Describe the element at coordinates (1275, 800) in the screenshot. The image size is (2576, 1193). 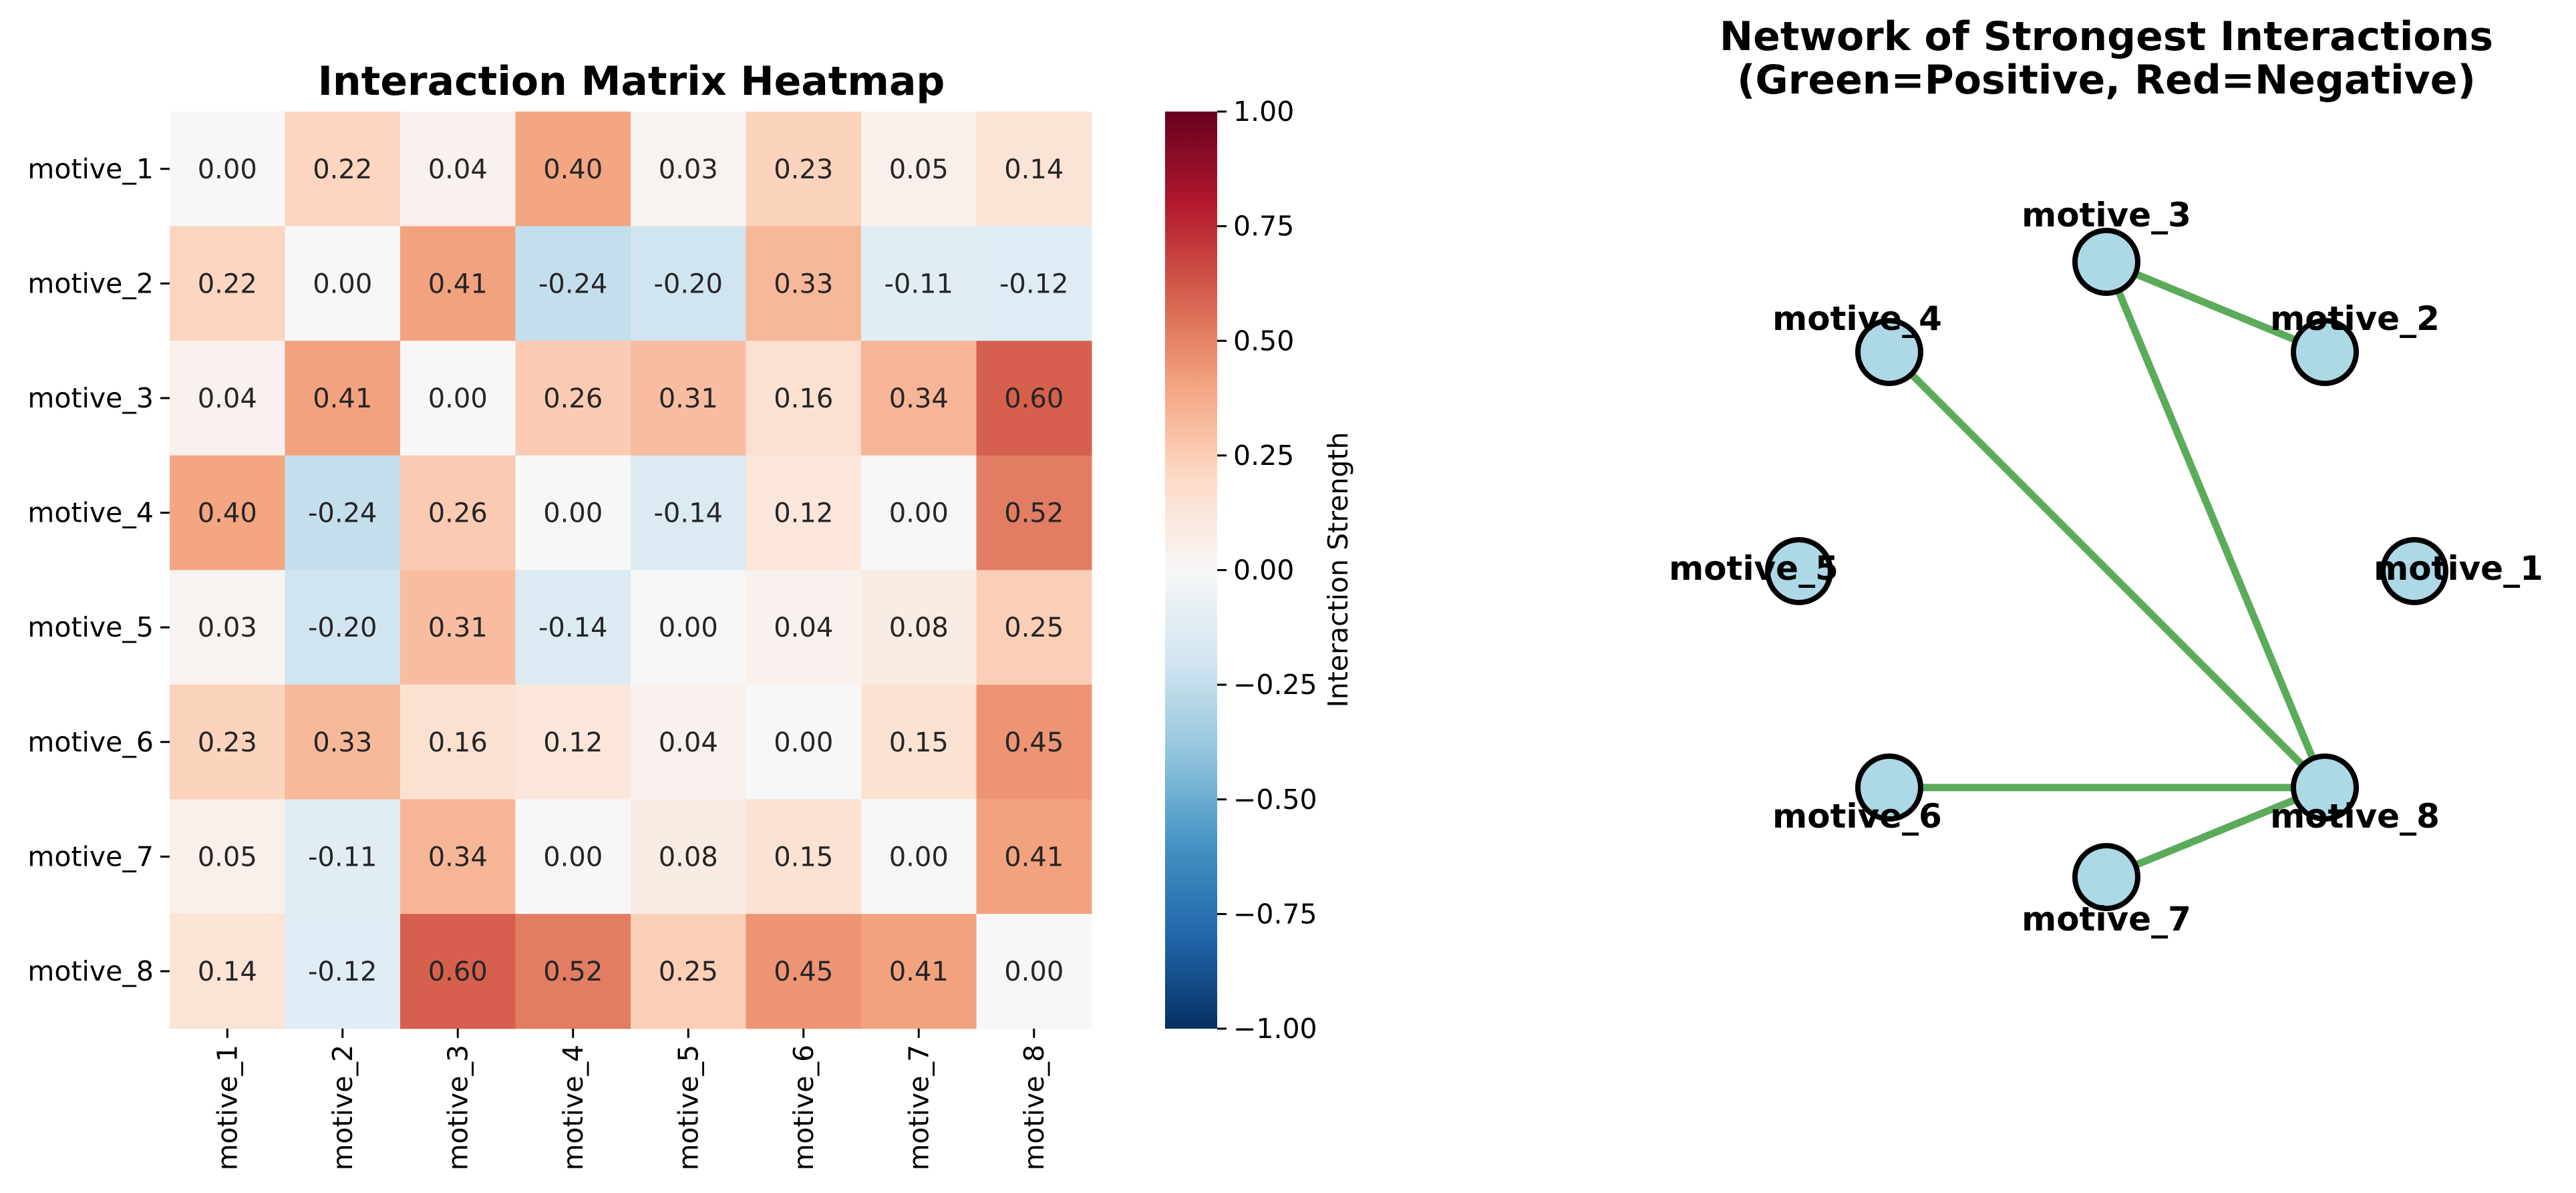
I see `colorbar-tick-label: −0.50` at that location.